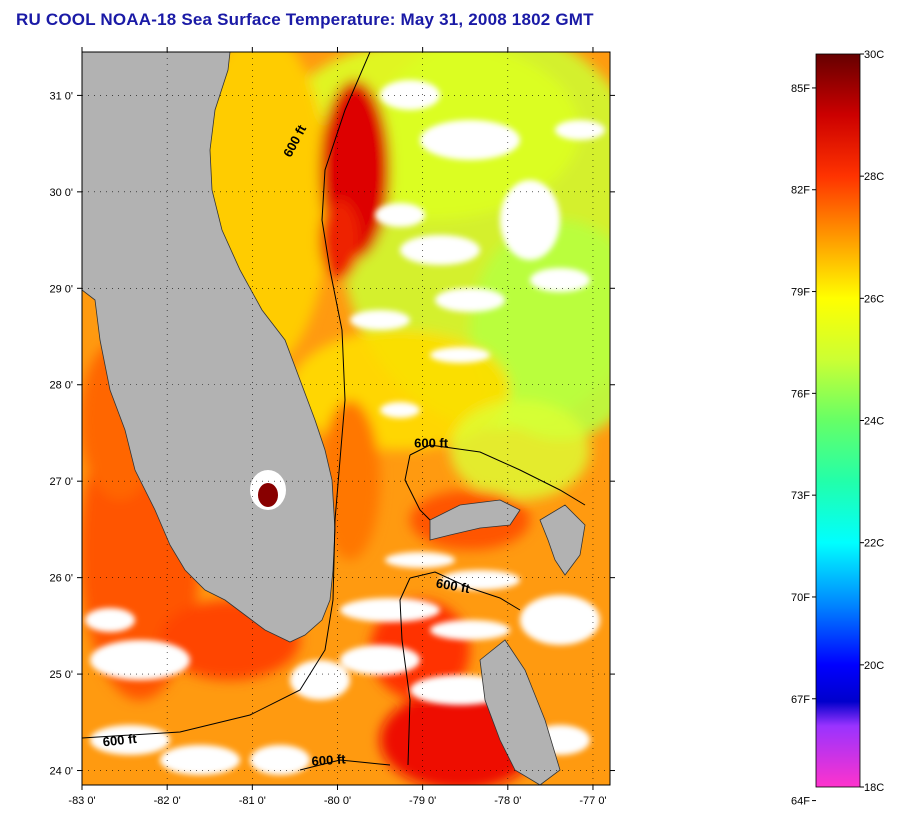  What do you see at coordinates (61, 482) in the screenshot?
I see `lat-tick-label: 27 0'` at bounding box center [61, 482].